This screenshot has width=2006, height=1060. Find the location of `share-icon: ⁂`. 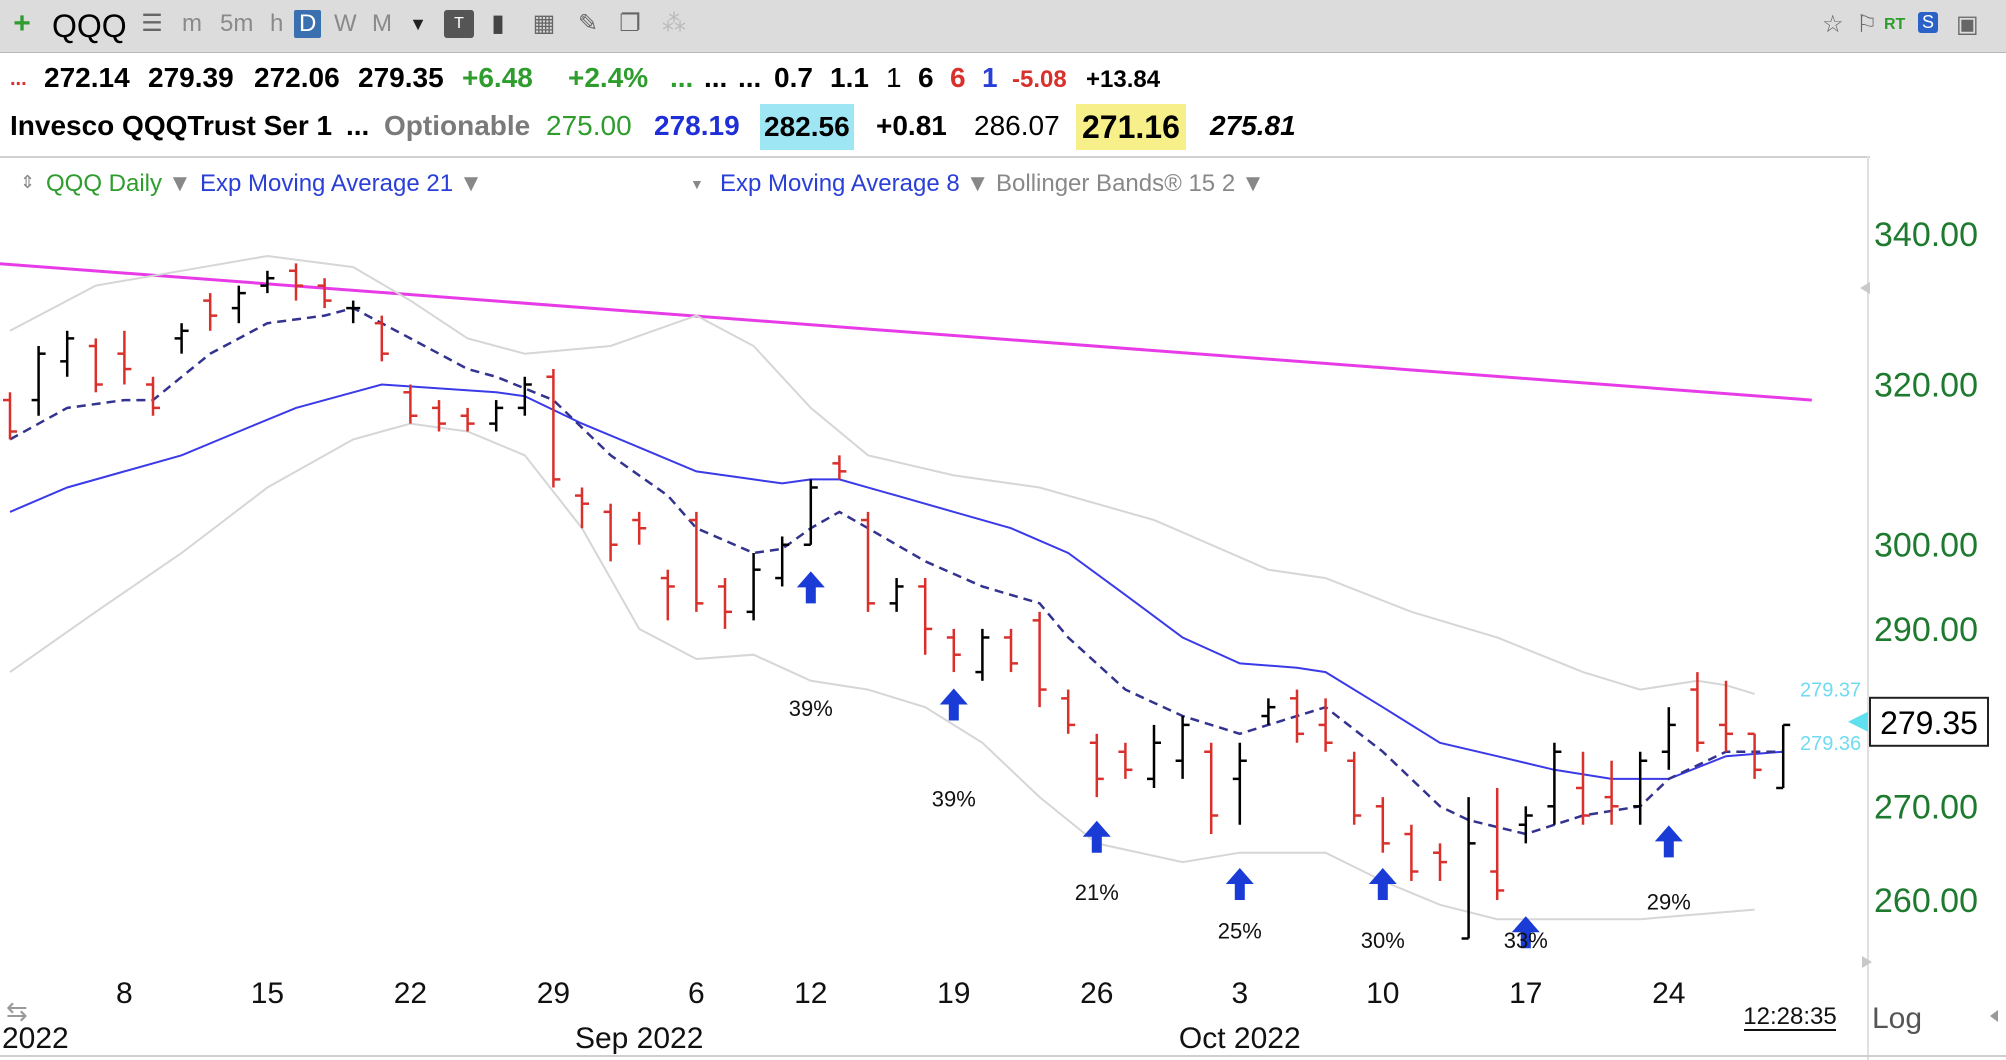

share-icon: ⁂ is located at coordinates (674, 23).